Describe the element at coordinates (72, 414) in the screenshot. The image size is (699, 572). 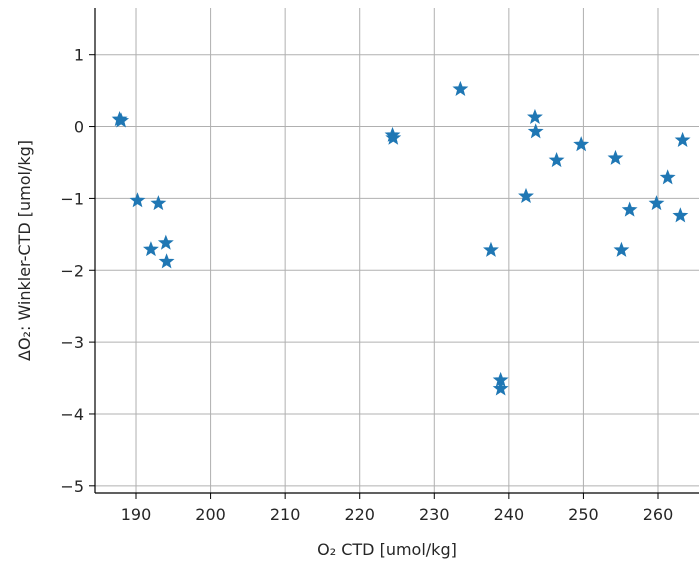
I see `y-tick-label: −4` at that location.